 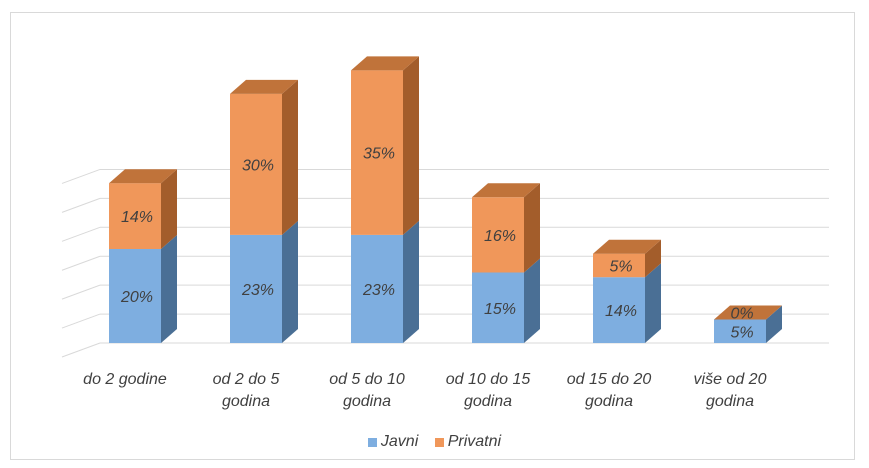 I want to click on x-tick-label-1: od 2 do 5 godina, so click(x=246, y=390).